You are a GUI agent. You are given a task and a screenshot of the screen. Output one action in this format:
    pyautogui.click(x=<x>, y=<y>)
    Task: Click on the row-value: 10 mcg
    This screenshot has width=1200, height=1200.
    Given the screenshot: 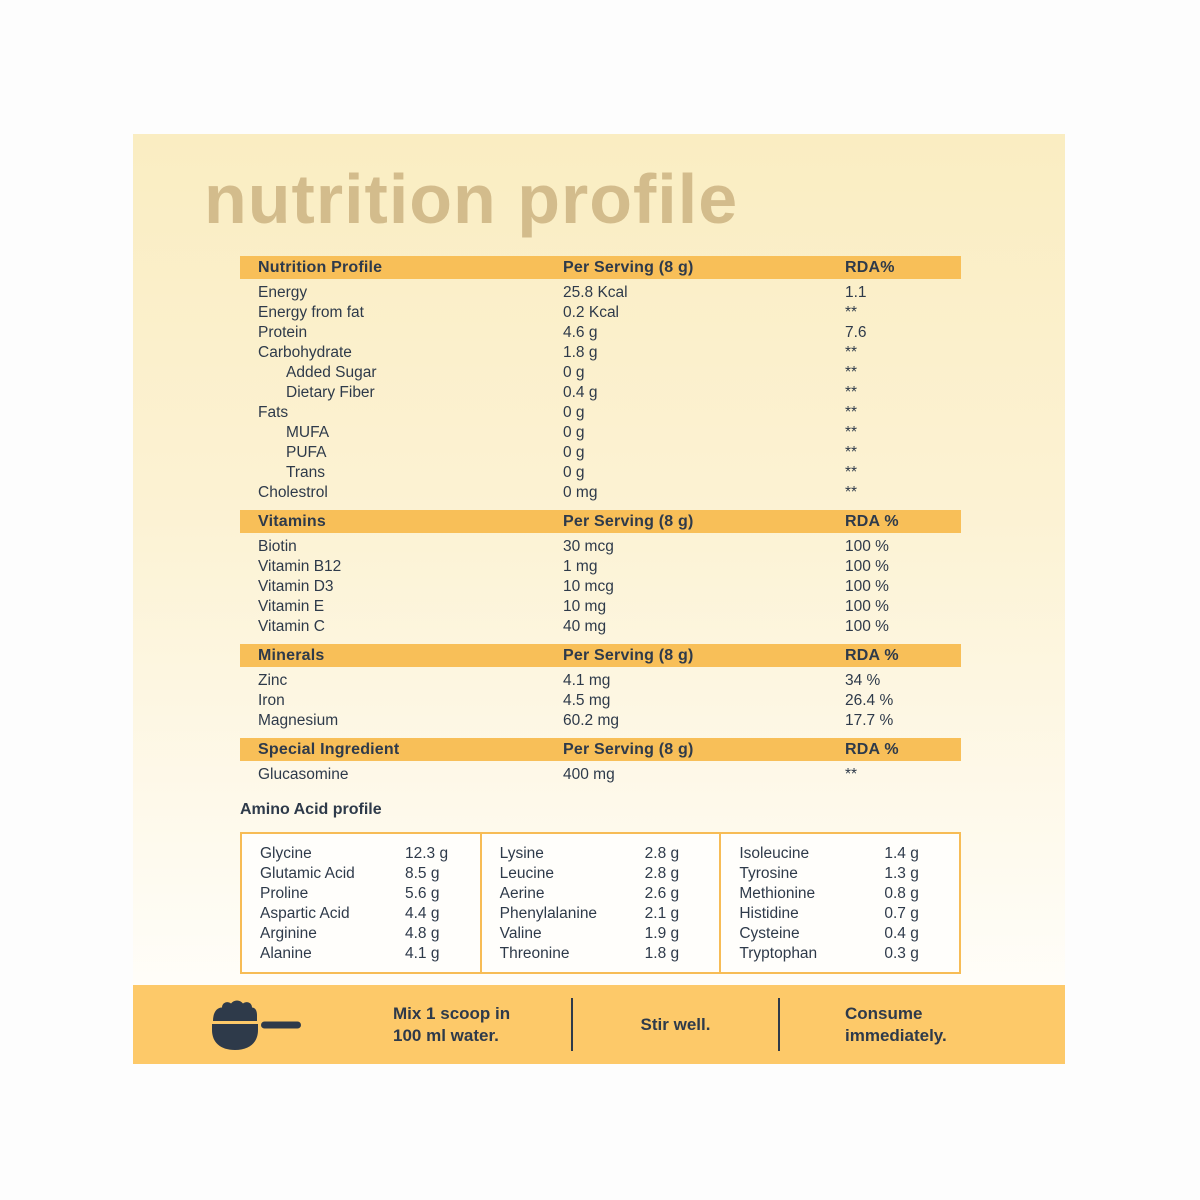 What is the action you would take?
    pyautogui.click(x=588, y=586)
    